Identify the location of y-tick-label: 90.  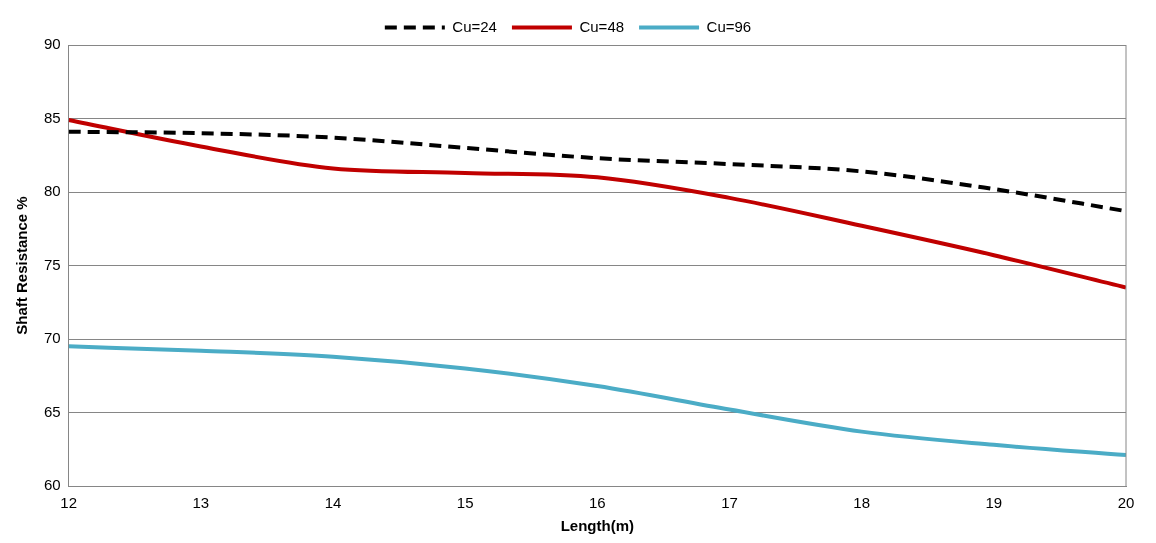
(52, 44).